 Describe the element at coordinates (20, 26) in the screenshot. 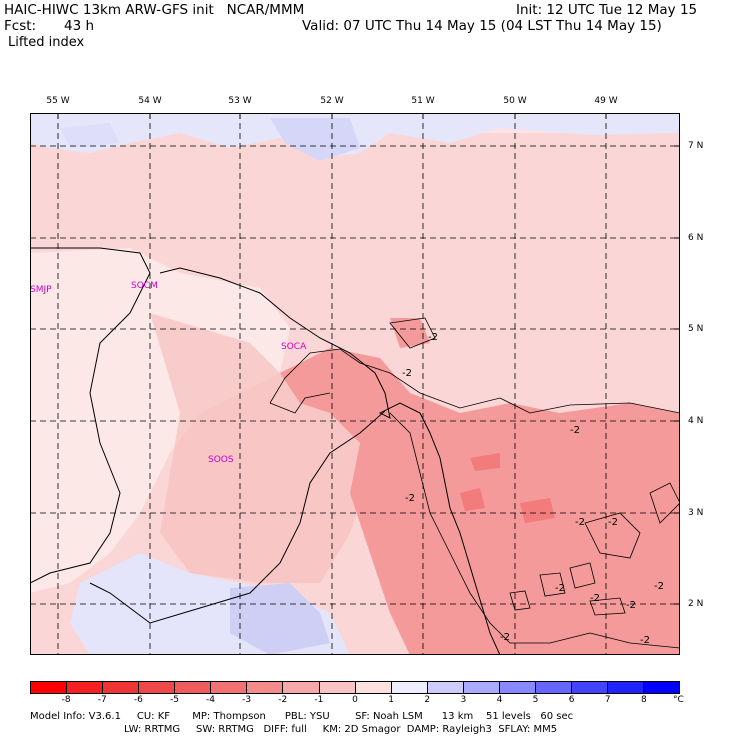

I see `forecast-label: Fcst:` at that location.